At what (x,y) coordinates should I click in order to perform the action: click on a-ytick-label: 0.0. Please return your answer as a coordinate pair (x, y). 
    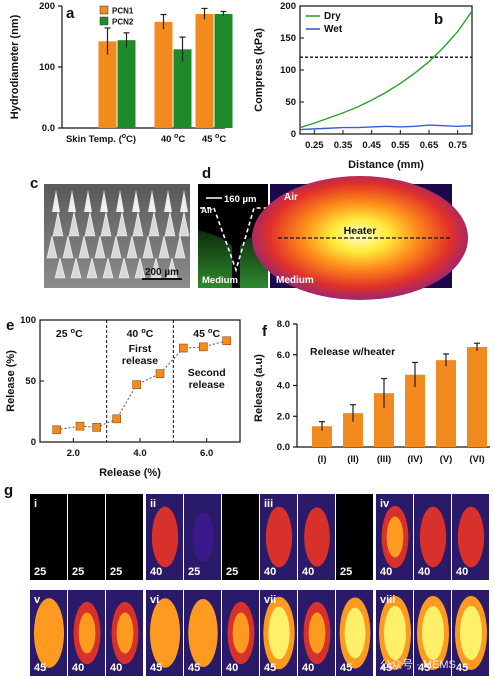
    Looking at the image, I should click on (48, 128).